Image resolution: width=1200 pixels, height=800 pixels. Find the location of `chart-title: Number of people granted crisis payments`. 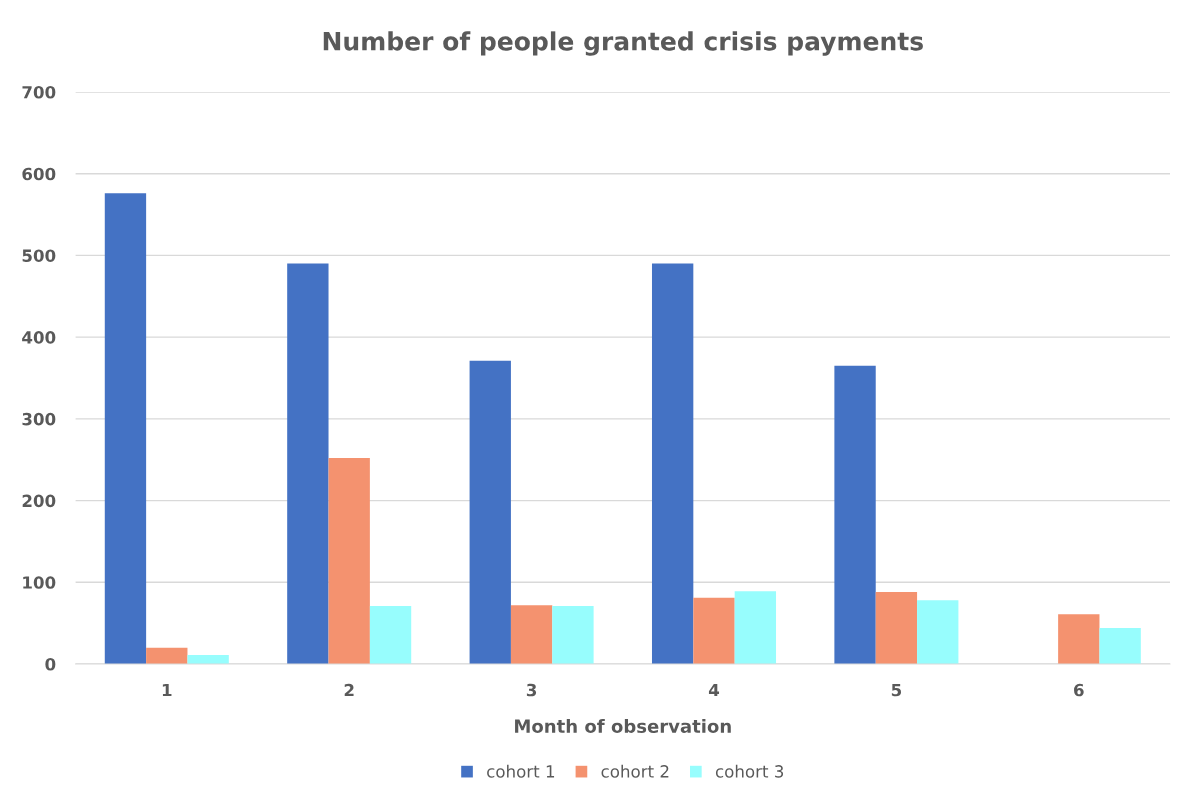

chart-title: Number of people granted crisis payments is located at coordinates (623, 43).